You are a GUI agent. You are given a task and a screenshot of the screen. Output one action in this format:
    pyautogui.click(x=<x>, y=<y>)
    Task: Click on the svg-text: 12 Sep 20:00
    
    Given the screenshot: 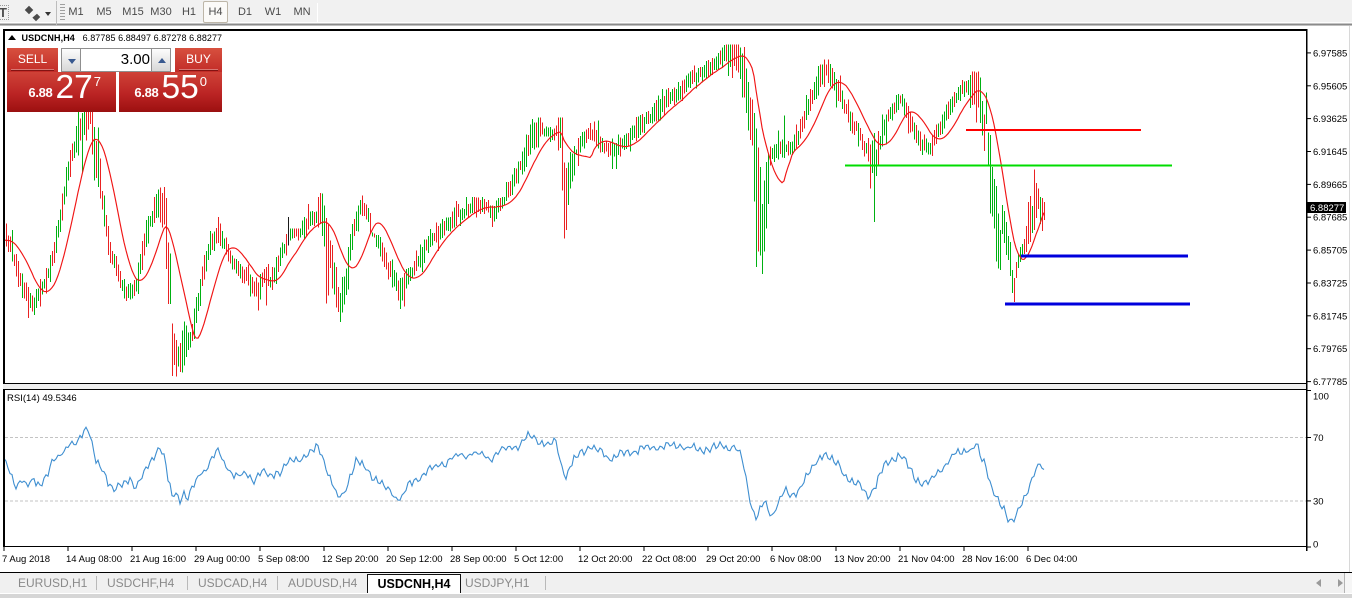 What is the action you would take?
    pyautogui.click(x=350, y=559)
    